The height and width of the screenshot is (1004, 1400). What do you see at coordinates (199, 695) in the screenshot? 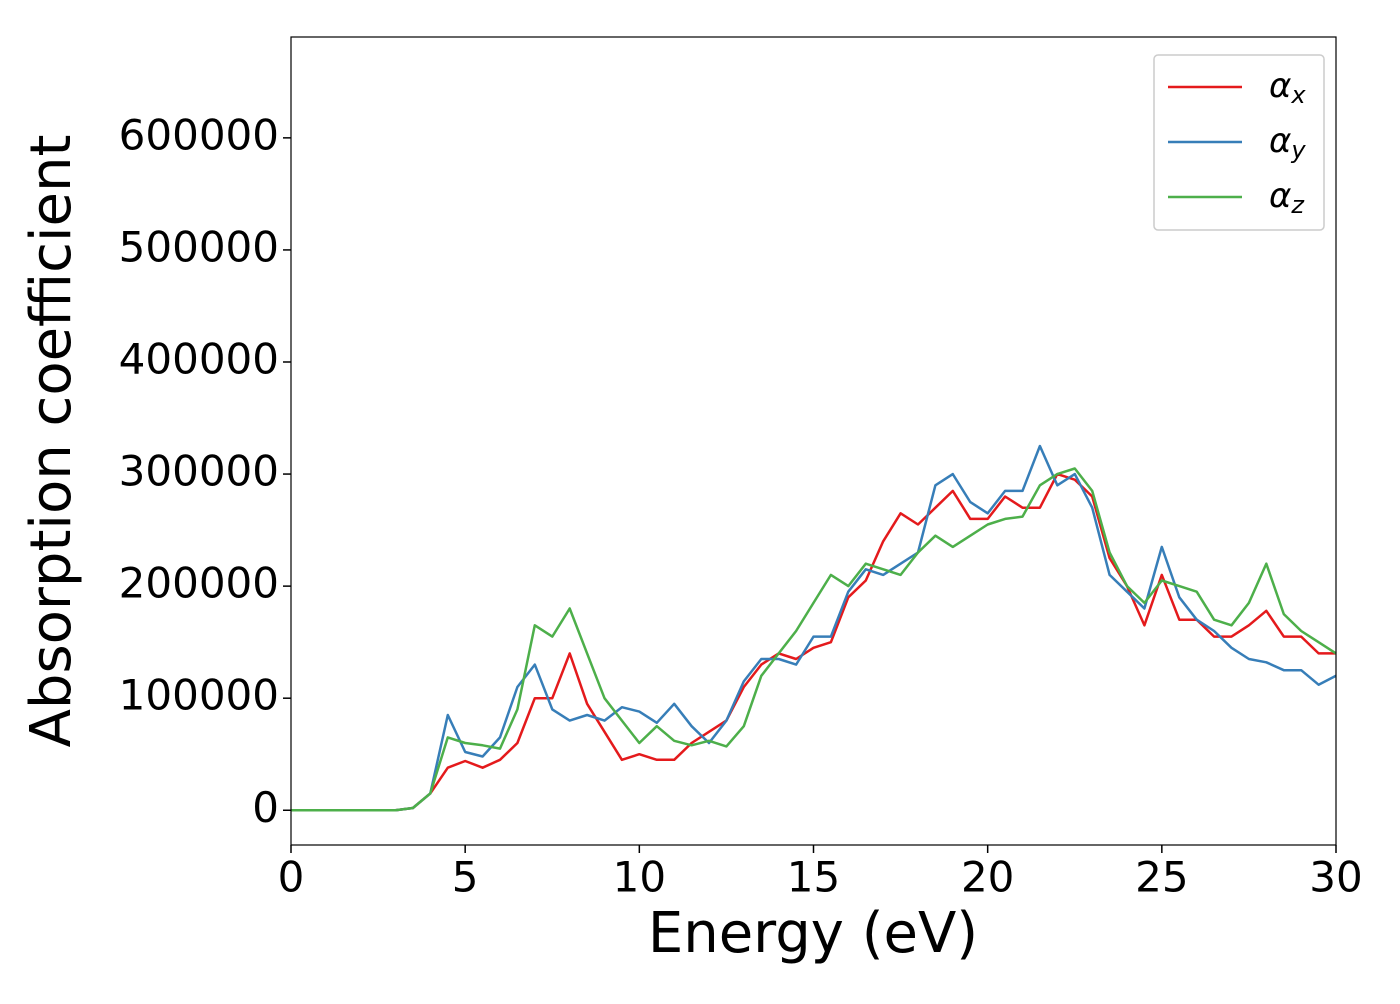
I see `y-tick-label: 100000` at bounding box center [199, 695].